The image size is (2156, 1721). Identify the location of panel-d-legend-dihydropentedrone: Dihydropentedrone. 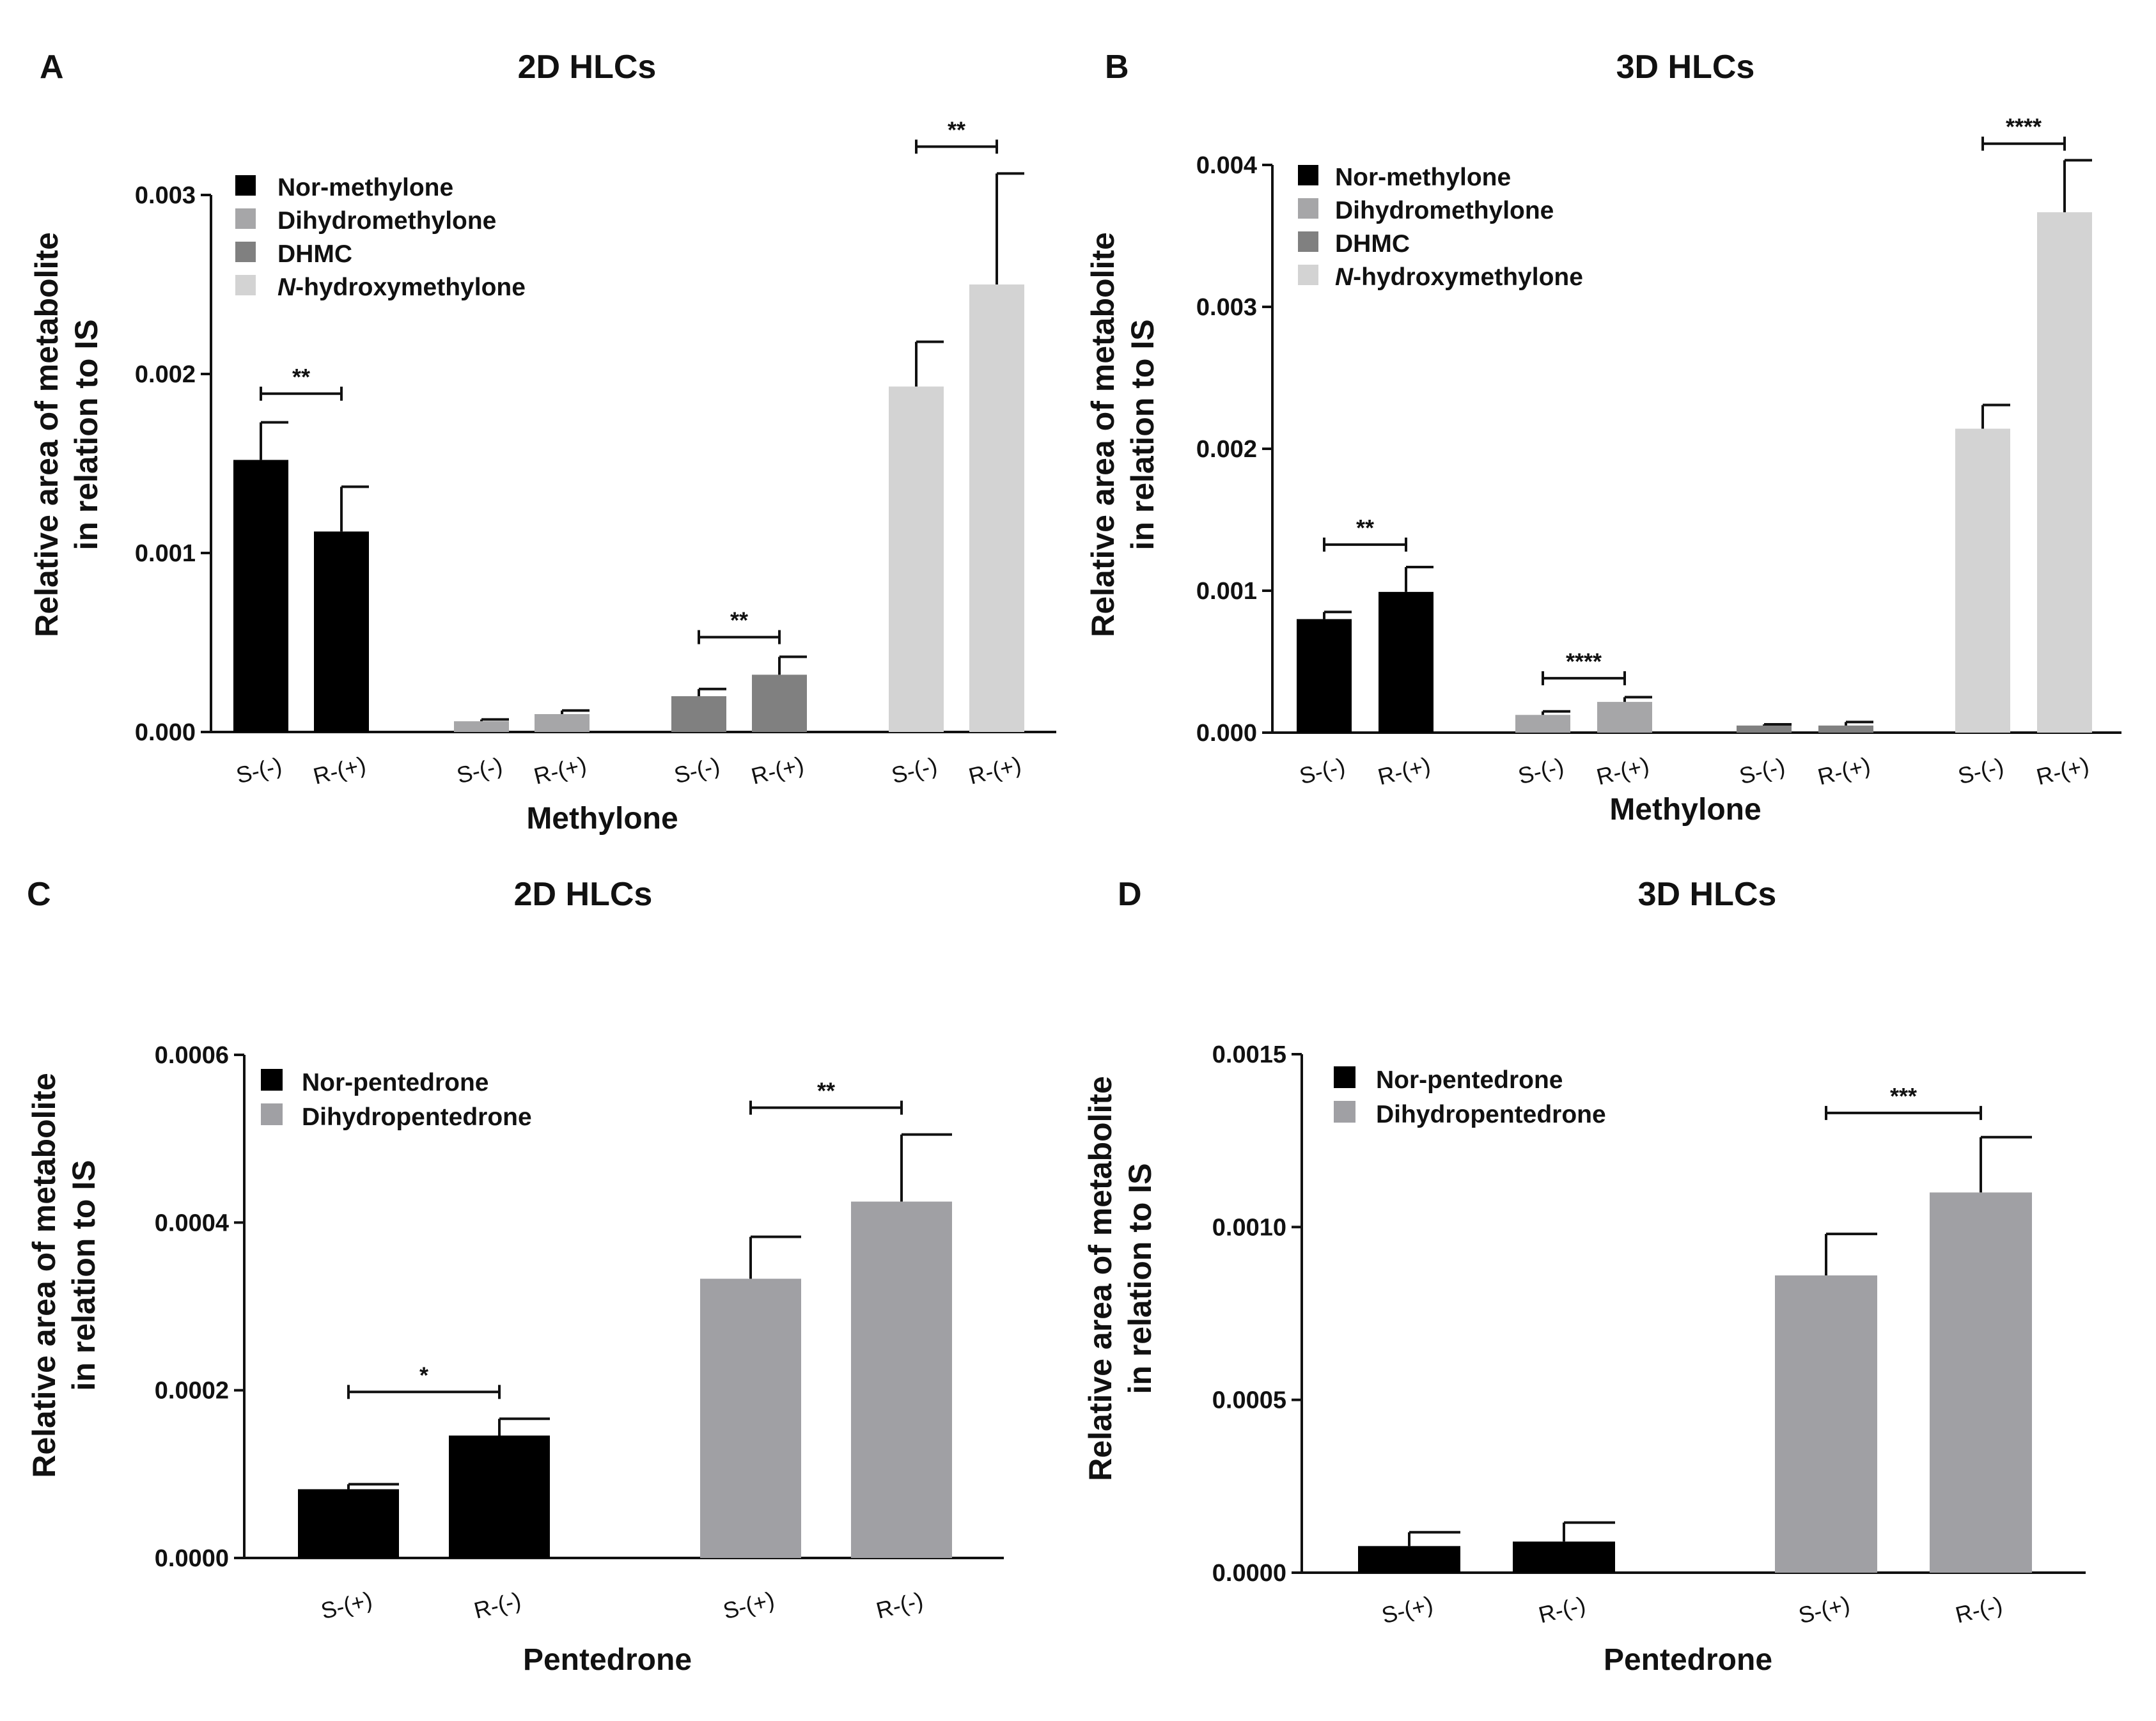
(1491, 1114).